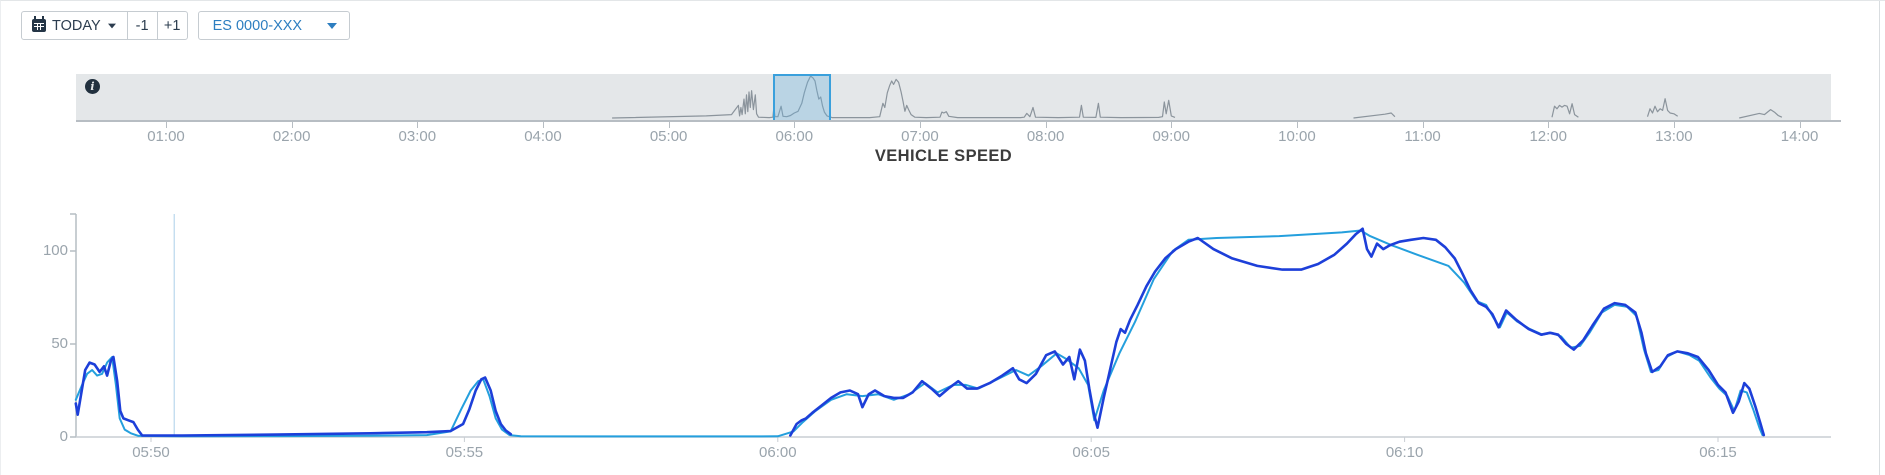 The height and width of the screenshot is (475, 1885). I want to click on x-axis-tick-label: 06:00, so click(778, 452).